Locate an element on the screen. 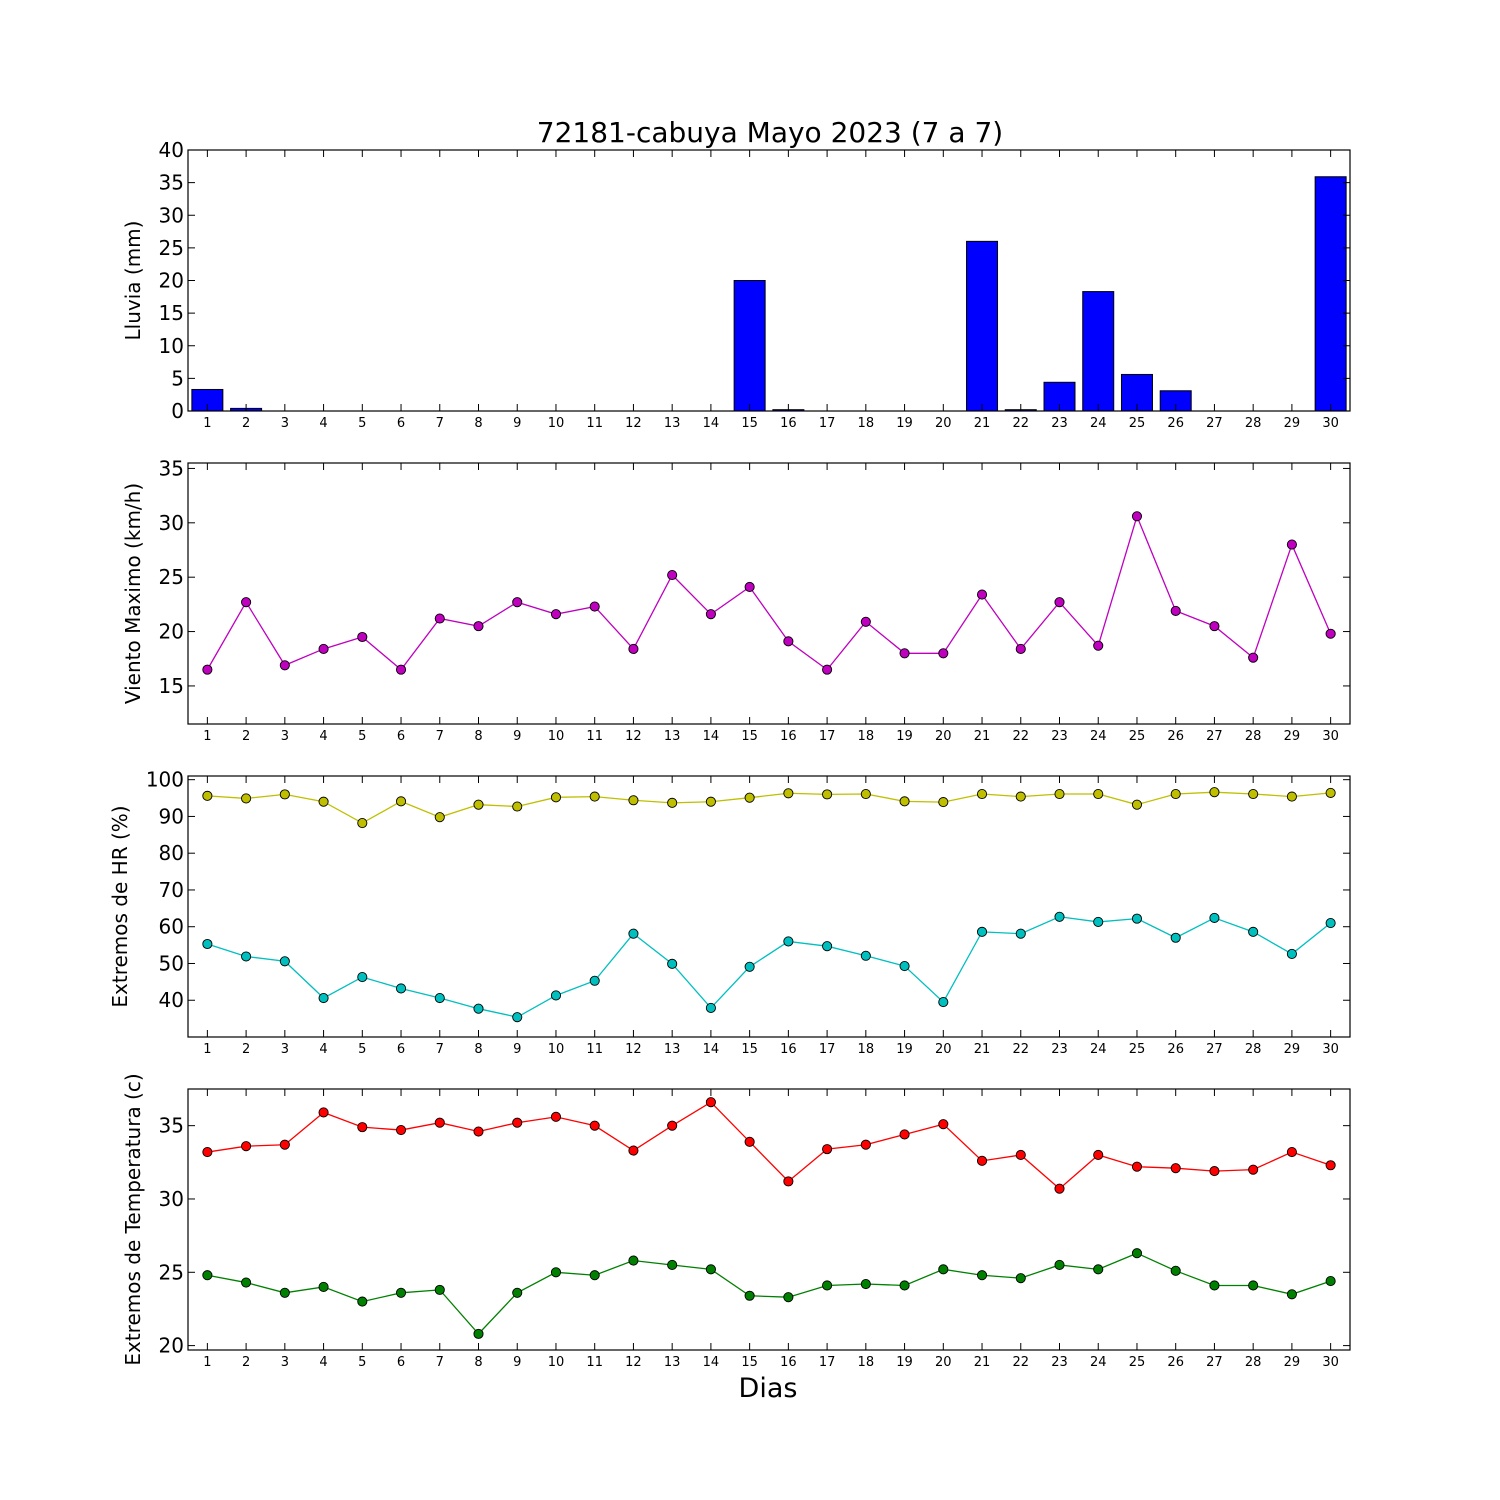  x-tick-label: 15 is located at coordinates (749, 1362).